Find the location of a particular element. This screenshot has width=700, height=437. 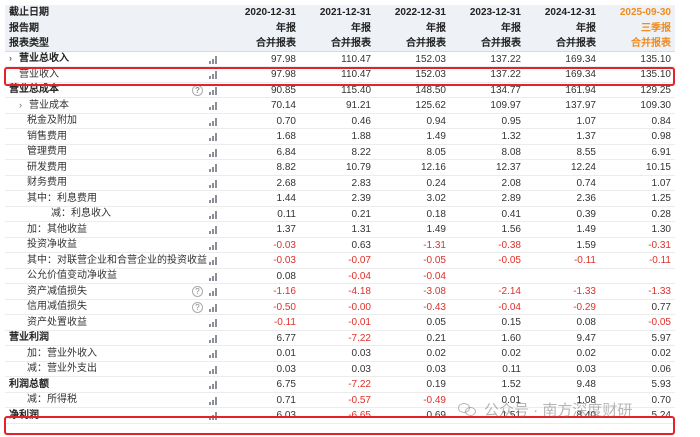

value-cell: 2.08 is located at coordinates (511, 183).